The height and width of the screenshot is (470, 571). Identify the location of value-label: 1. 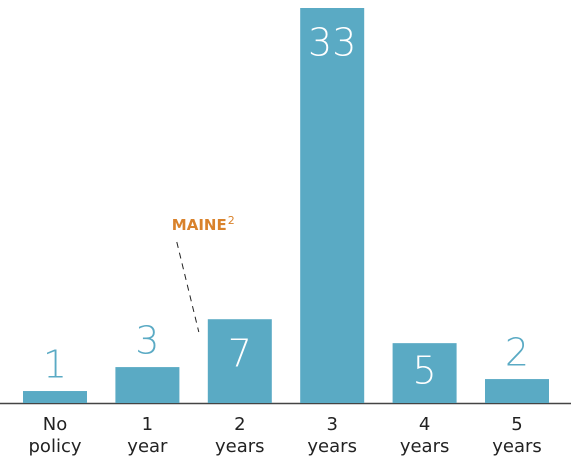
(55, 365).